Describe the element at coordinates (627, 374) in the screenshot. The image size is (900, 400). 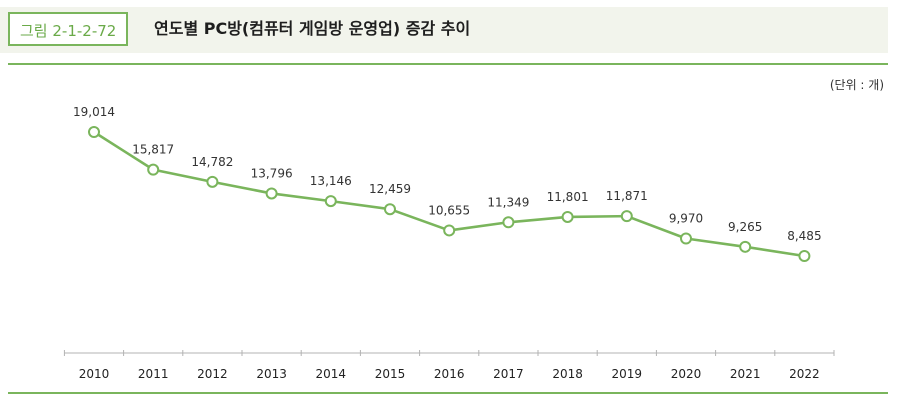
I see `x-tick-label: 2019` at that location.